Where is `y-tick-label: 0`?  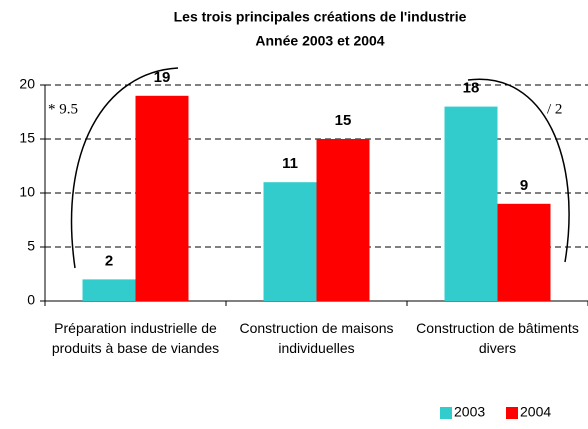
y-tick-label: 0 is located at coordinates (31, 300).